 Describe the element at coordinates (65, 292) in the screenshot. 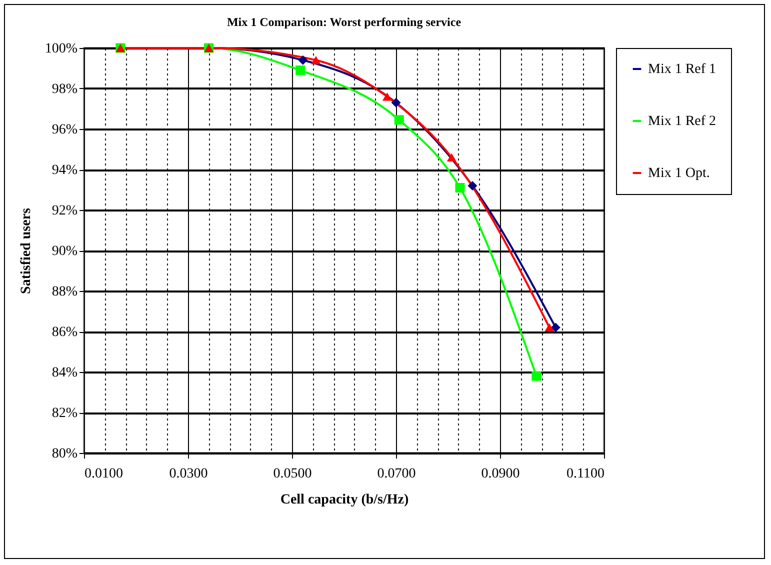

I see `y-tick-label: 88%` at that location.